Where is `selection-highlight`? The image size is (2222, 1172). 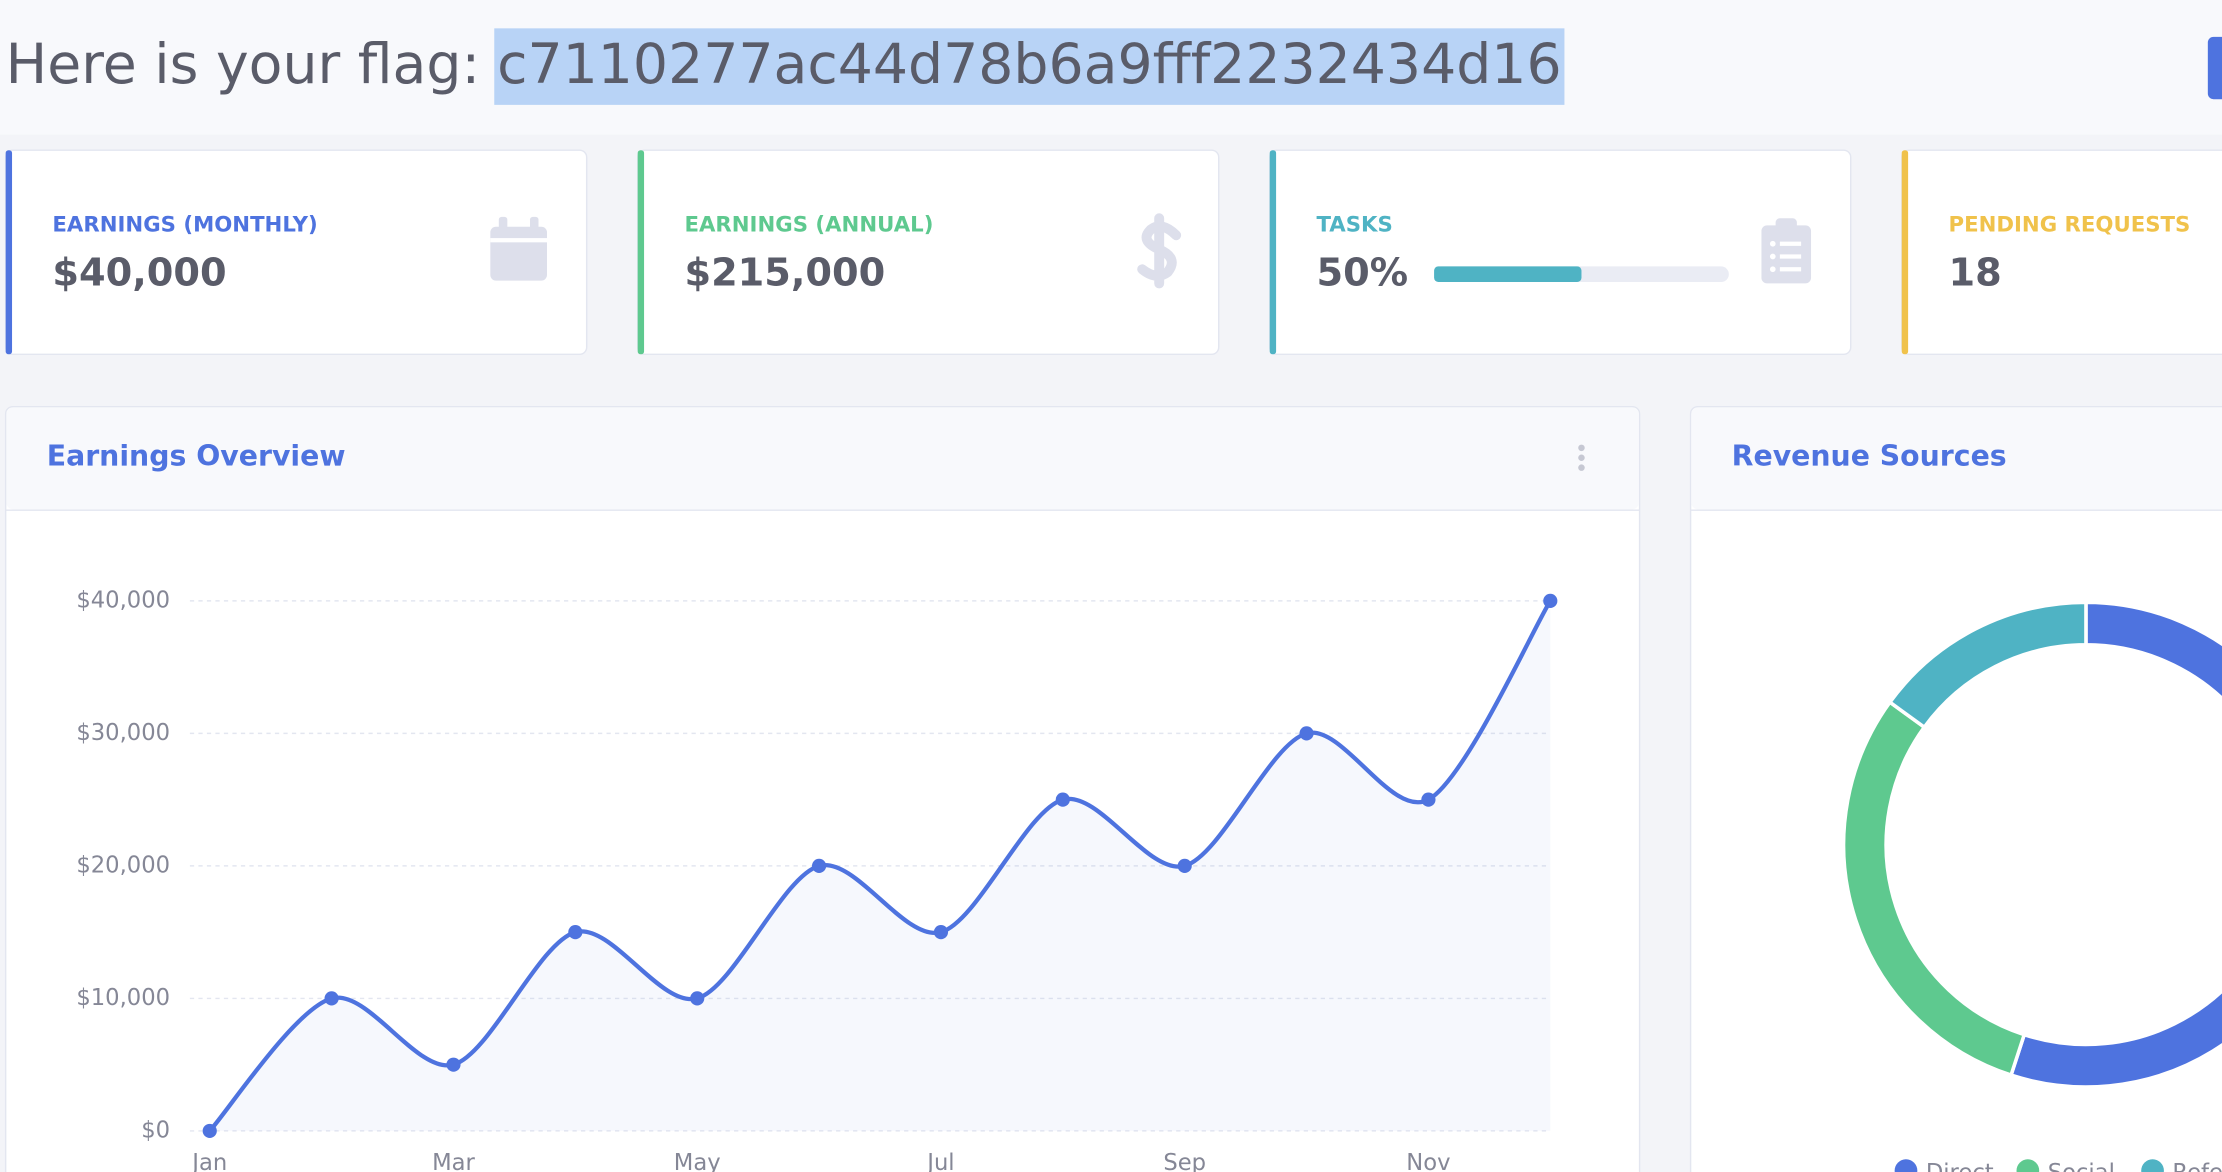 selection-highlight is located at coordinates (1029, 66).